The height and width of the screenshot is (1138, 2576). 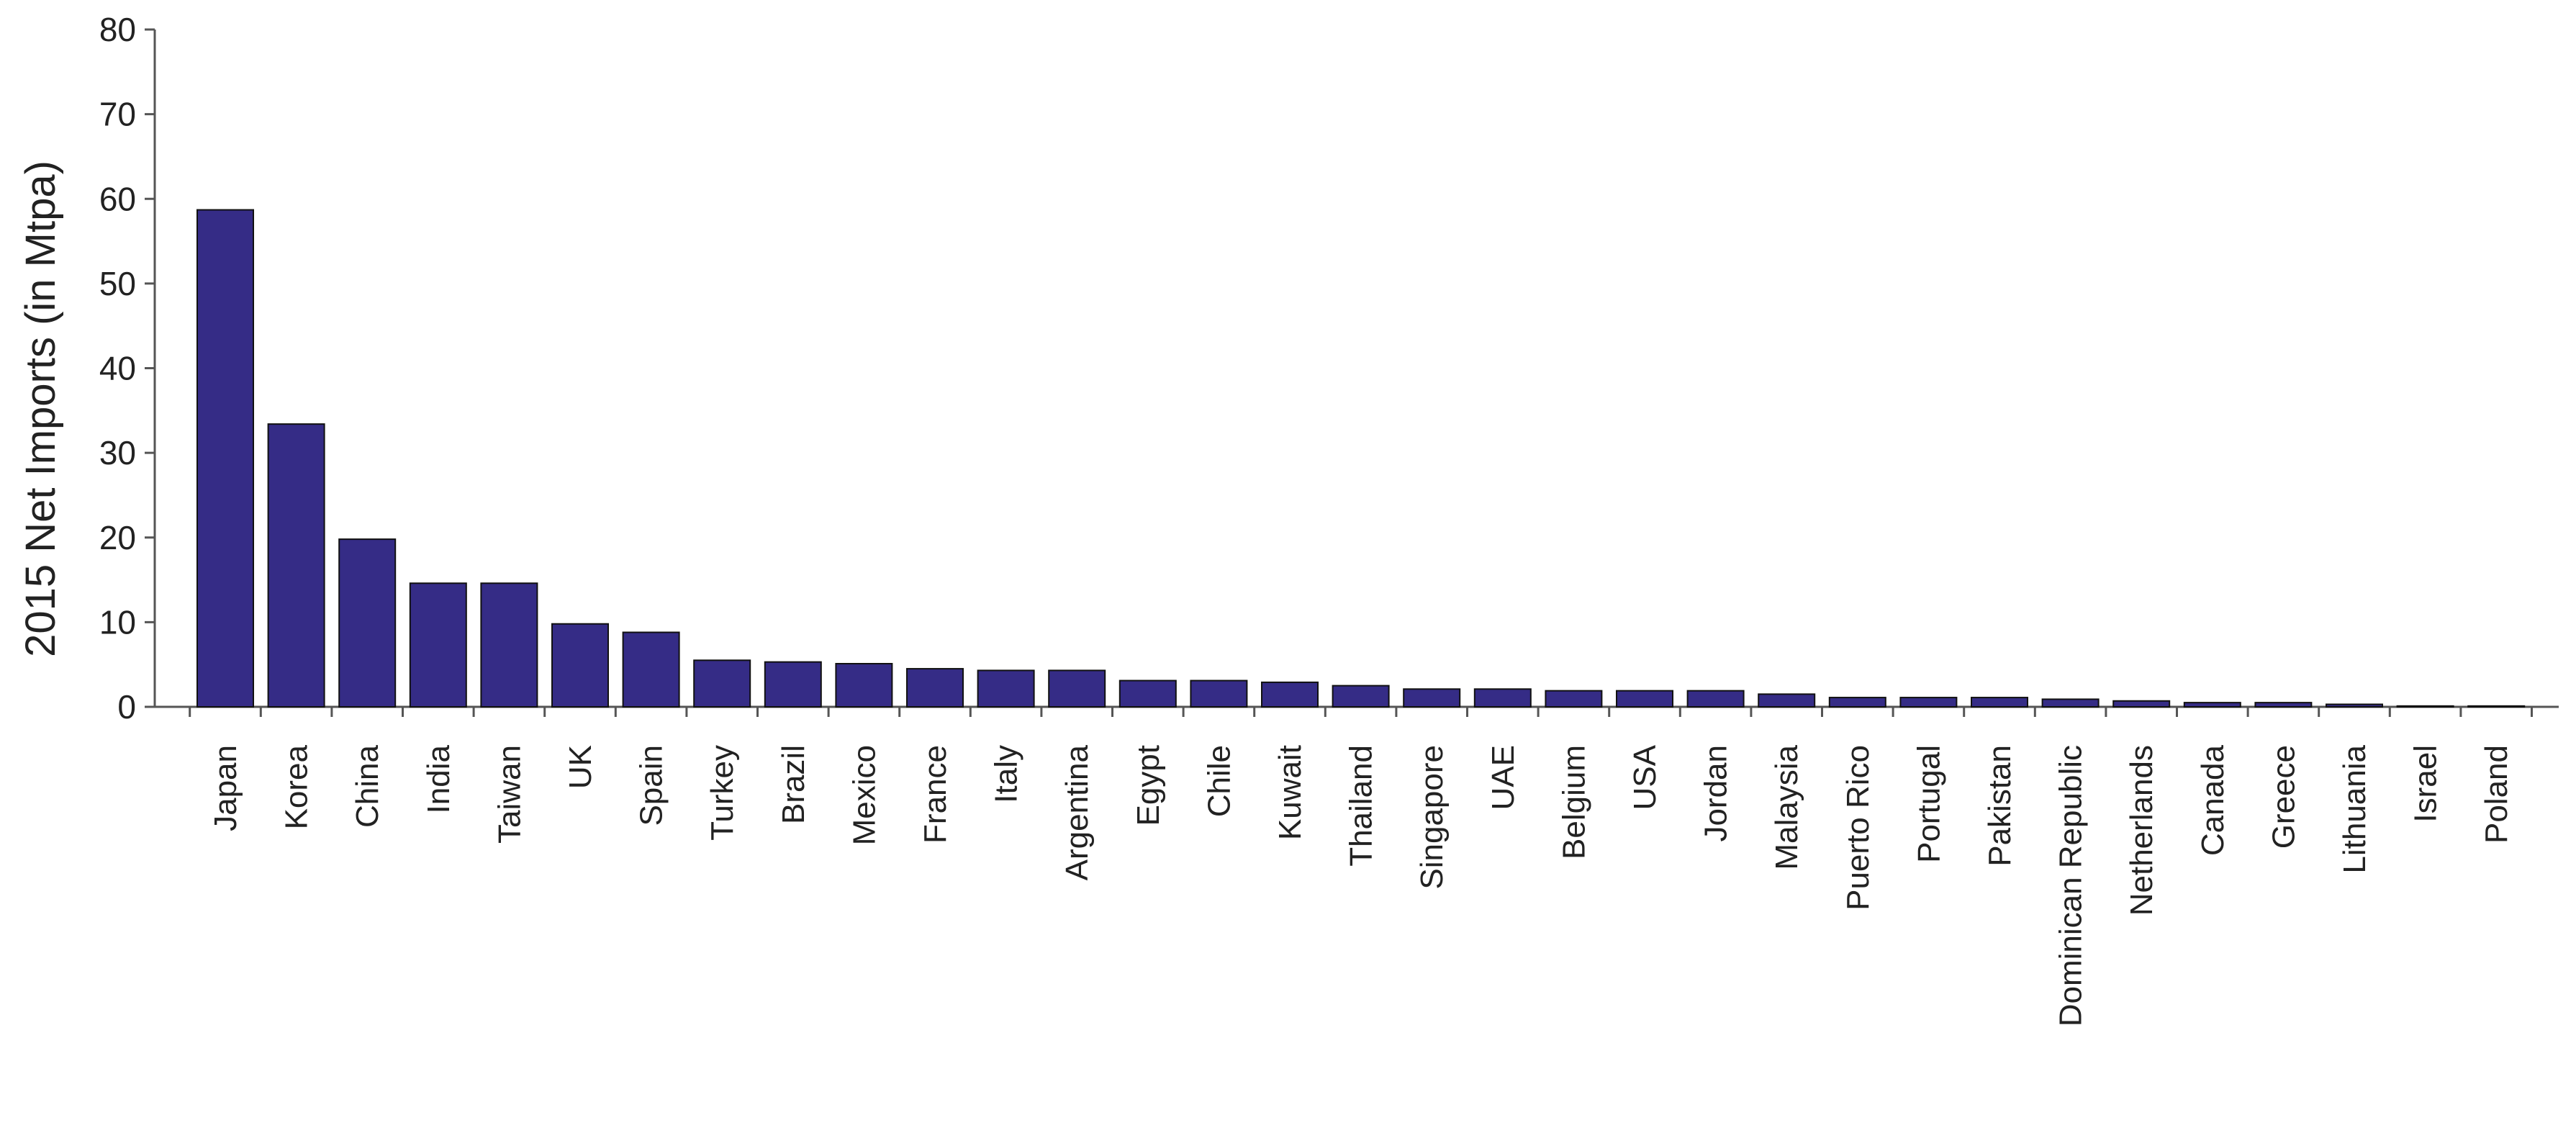 What do you see at coordinates (2141, 831) in the screenshot?
I see `x-category-label: Netherlands` at bounding box center [2141, 831].